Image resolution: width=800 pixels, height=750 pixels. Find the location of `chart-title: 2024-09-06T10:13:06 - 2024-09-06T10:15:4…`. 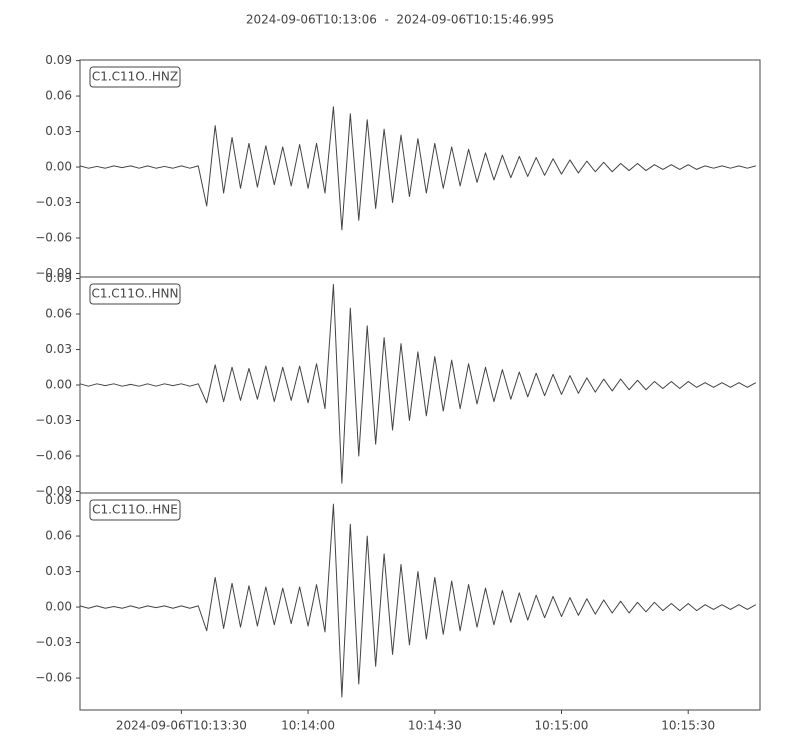

chart-title: 2024-09-06T10:13:06 - 2024-09-06T10:15:4… is located at coordinates (400, 20).